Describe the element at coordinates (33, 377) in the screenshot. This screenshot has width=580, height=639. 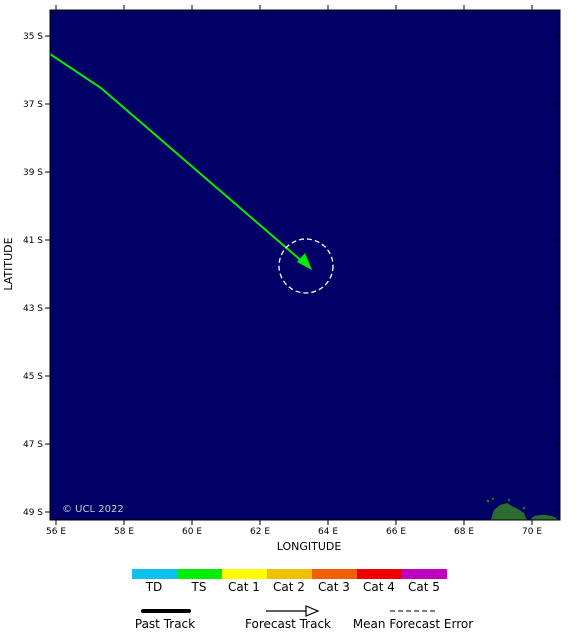
I see `lat-label: 45 S` at that location.